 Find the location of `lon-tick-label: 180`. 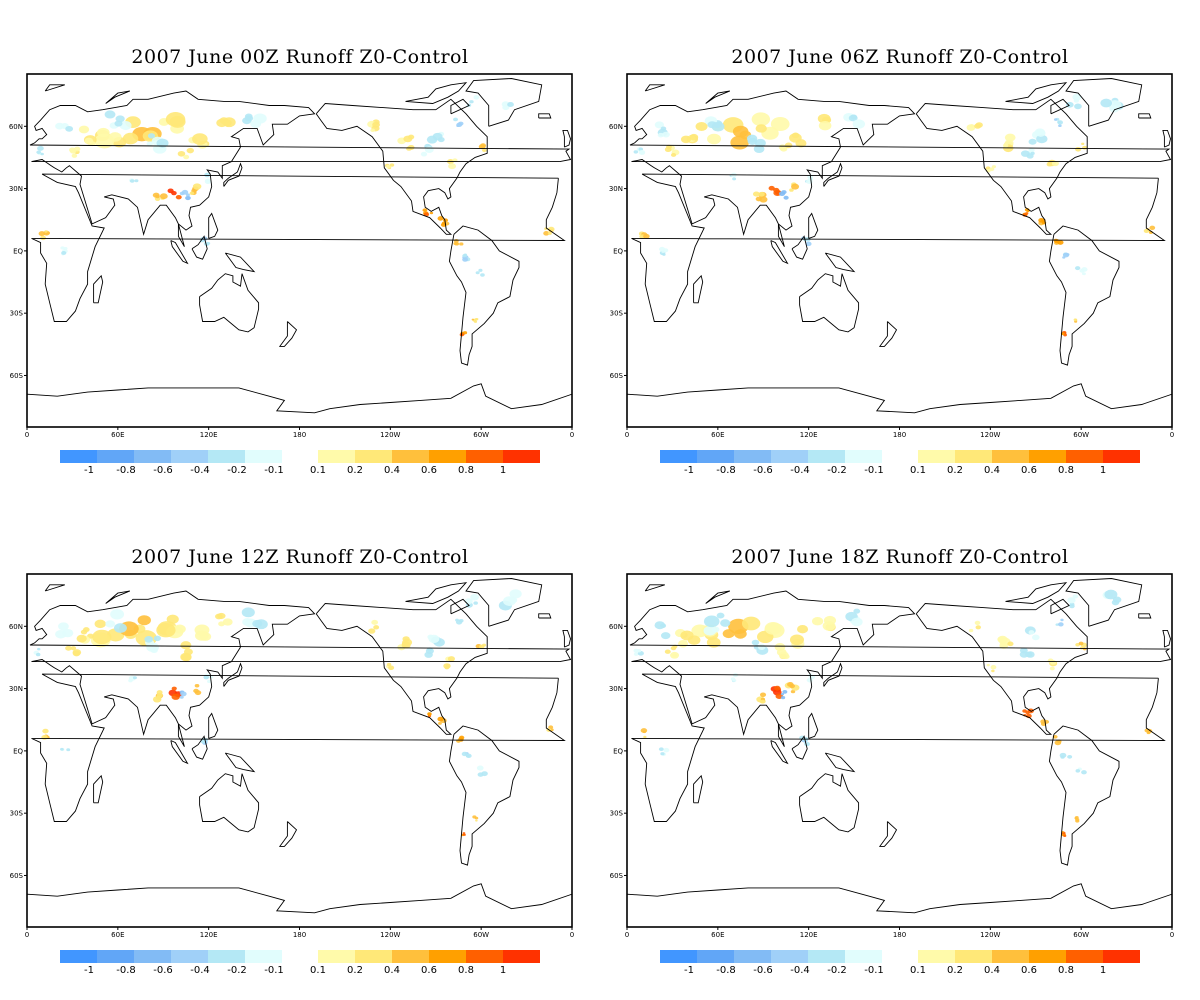

lon-tick-label: 180 is located at coordinates (299, 935).